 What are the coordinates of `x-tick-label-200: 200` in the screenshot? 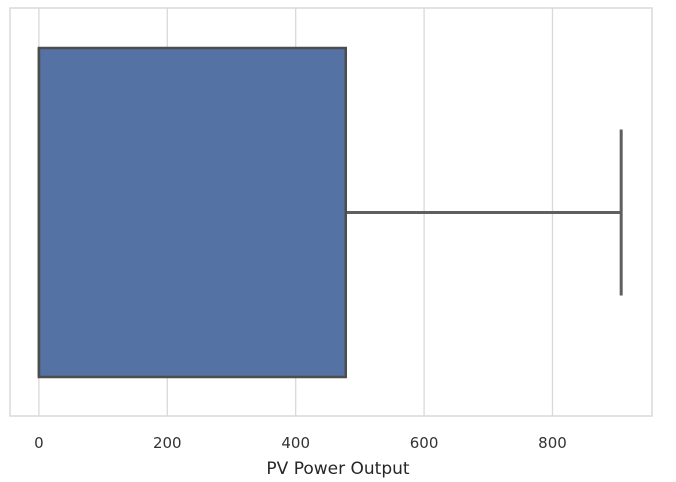 It's located at (167, 443).